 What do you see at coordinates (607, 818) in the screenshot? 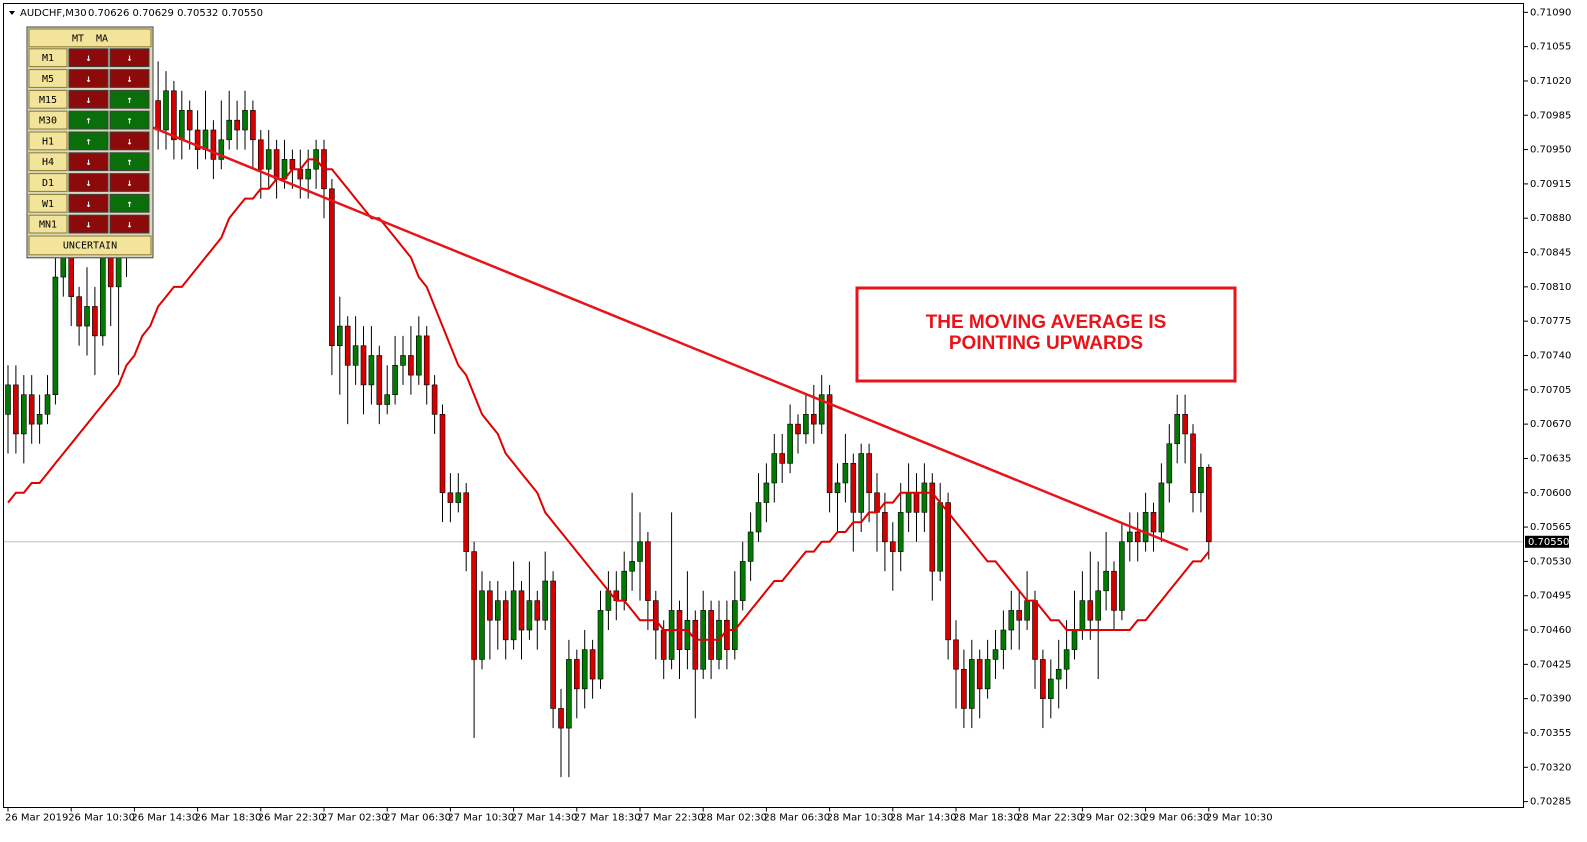
I see `x-tick-label: 27 Mar 18:30` at bounding box center [607, 818].